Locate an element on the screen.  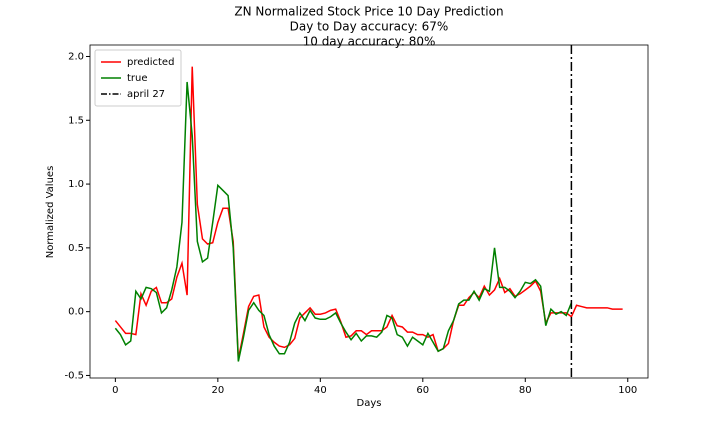
legend: predicted true april 27 is located at coordinates (138, 78).